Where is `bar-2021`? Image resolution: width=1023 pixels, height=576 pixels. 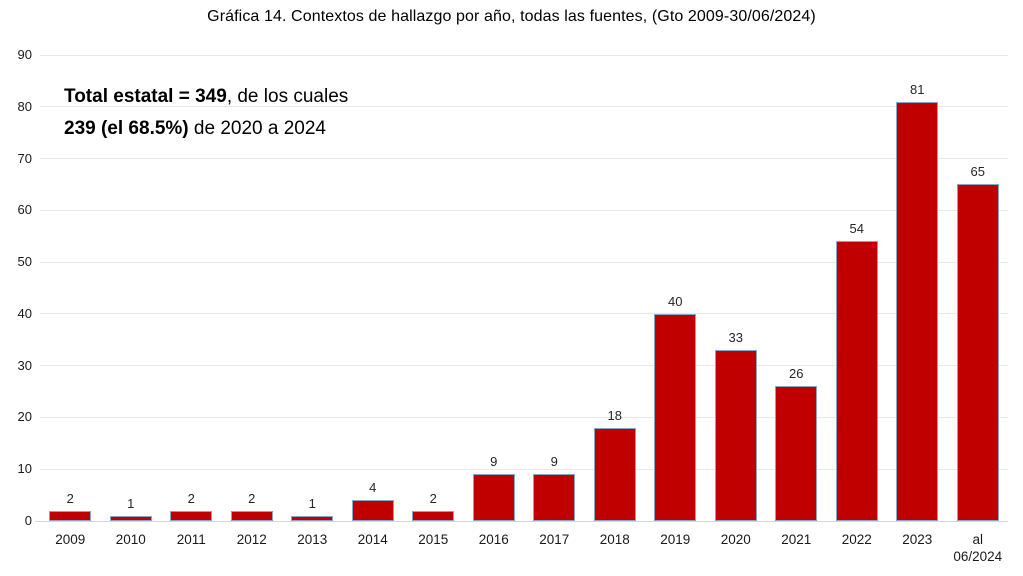 bar-2021 is located at coordinates (796, 453).